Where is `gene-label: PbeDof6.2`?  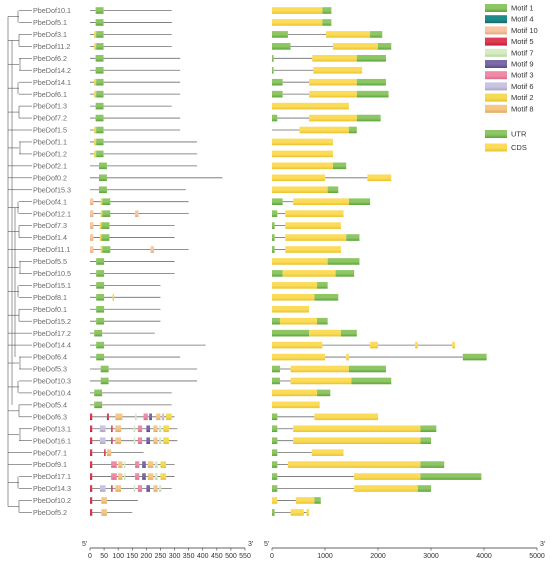 gene-label: PbeDof6.2 is located at coordinates (50, 58).